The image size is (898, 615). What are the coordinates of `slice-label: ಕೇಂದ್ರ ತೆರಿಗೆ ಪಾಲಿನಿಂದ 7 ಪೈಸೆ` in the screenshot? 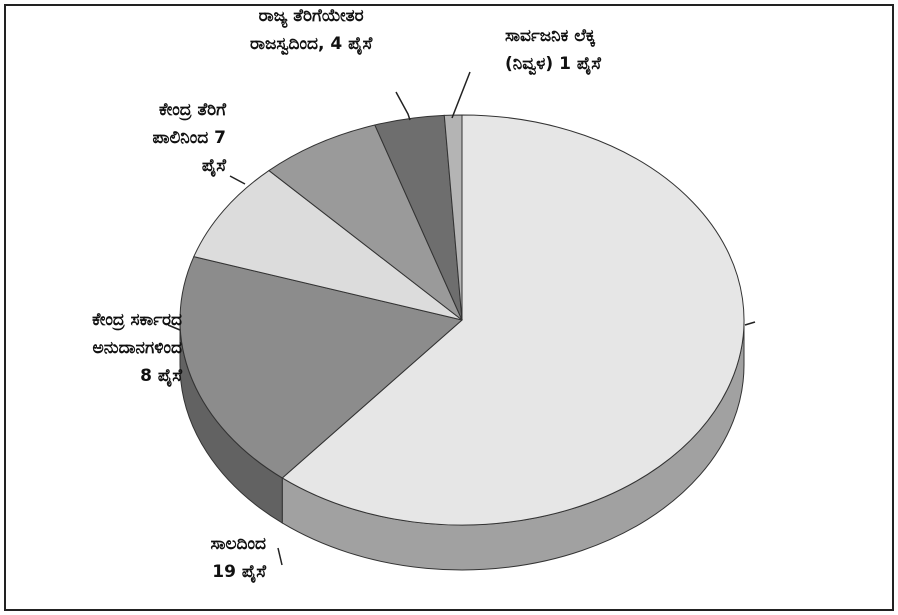 It's located at (189, 138).